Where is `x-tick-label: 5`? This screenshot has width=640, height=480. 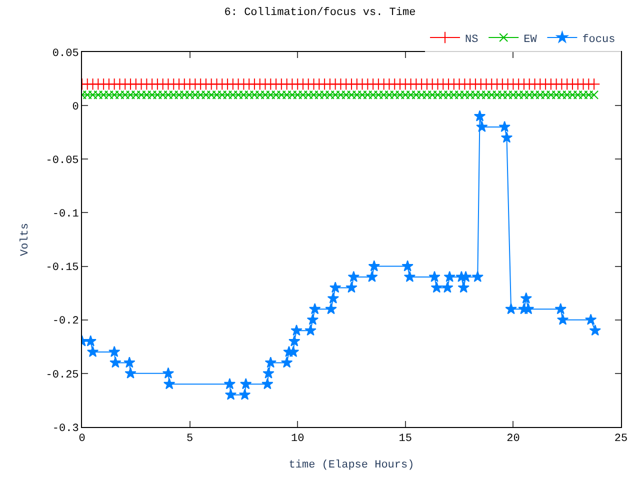 x-tick-label: 5 is located at coordinates (190, 439).